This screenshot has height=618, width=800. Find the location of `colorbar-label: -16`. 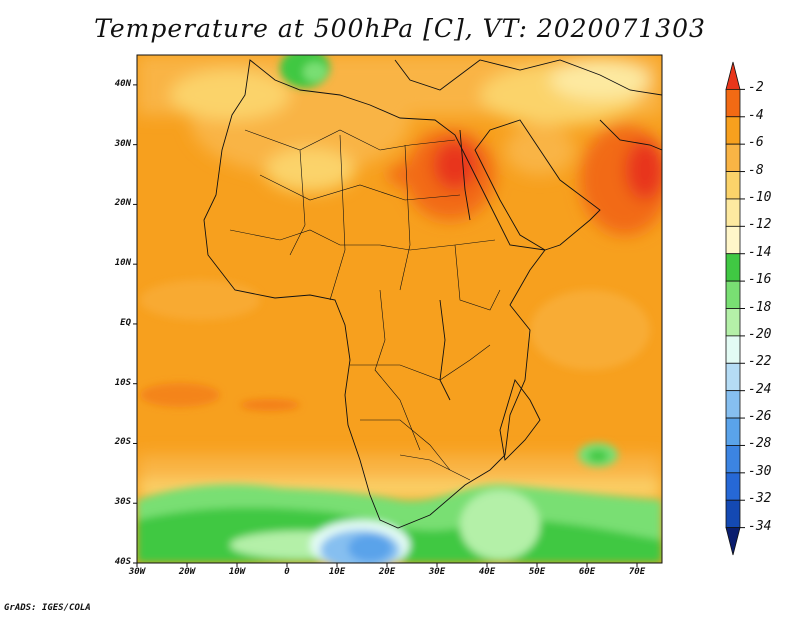

colorbar-label: -16 is located at coordinates (760, 280).